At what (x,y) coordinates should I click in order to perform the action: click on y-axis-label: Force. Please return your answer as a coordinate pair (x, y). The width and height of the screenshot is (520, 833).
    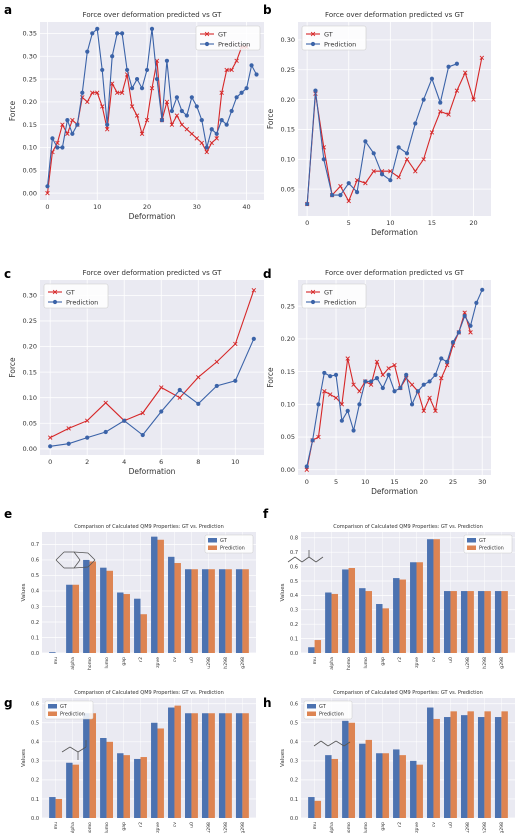
    Looking at the image, I should click on (12, 110).